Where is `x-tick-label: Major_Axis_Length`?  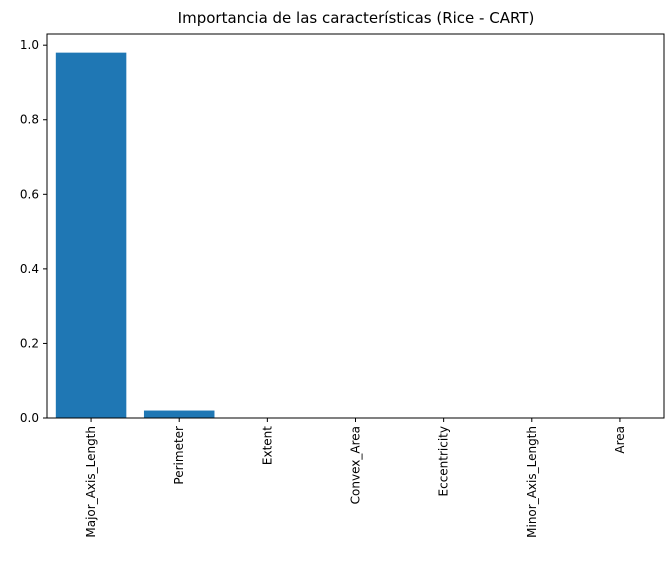 x-tick-label: Major_Axis_Length is located at coordinates (91, 482).